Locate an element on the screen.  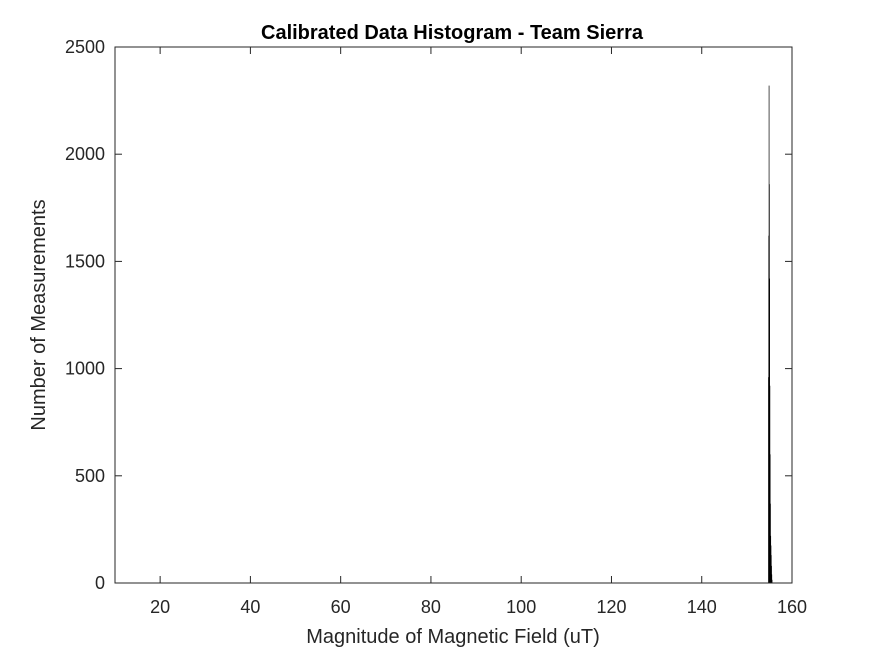
x-tick-label: 160 is located at coordinates (792, 607).